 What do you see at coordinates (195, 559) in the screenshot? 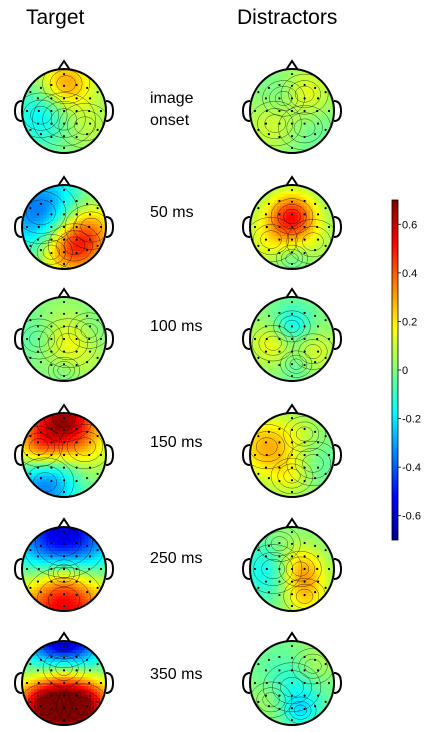
I see `time-label-250ms: 250 ms` at bounding box center [195, 559].